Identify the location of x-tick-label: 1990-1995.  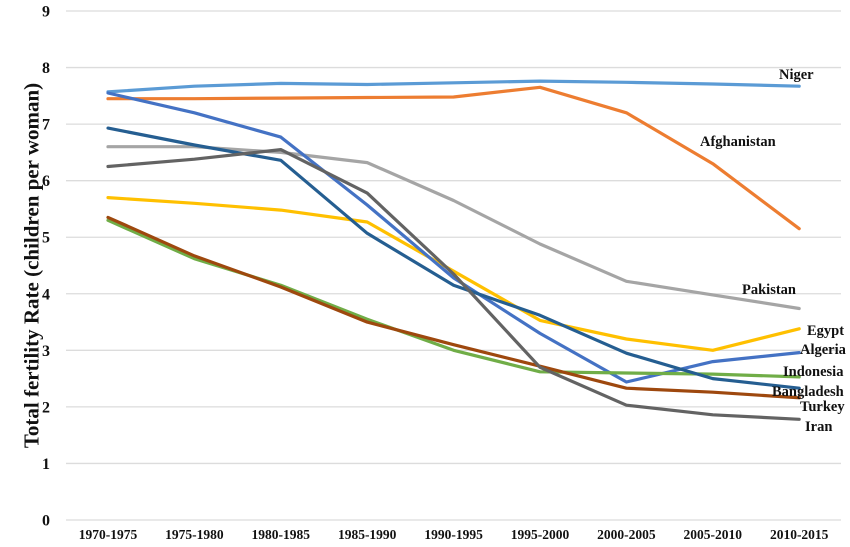
(453, 534).